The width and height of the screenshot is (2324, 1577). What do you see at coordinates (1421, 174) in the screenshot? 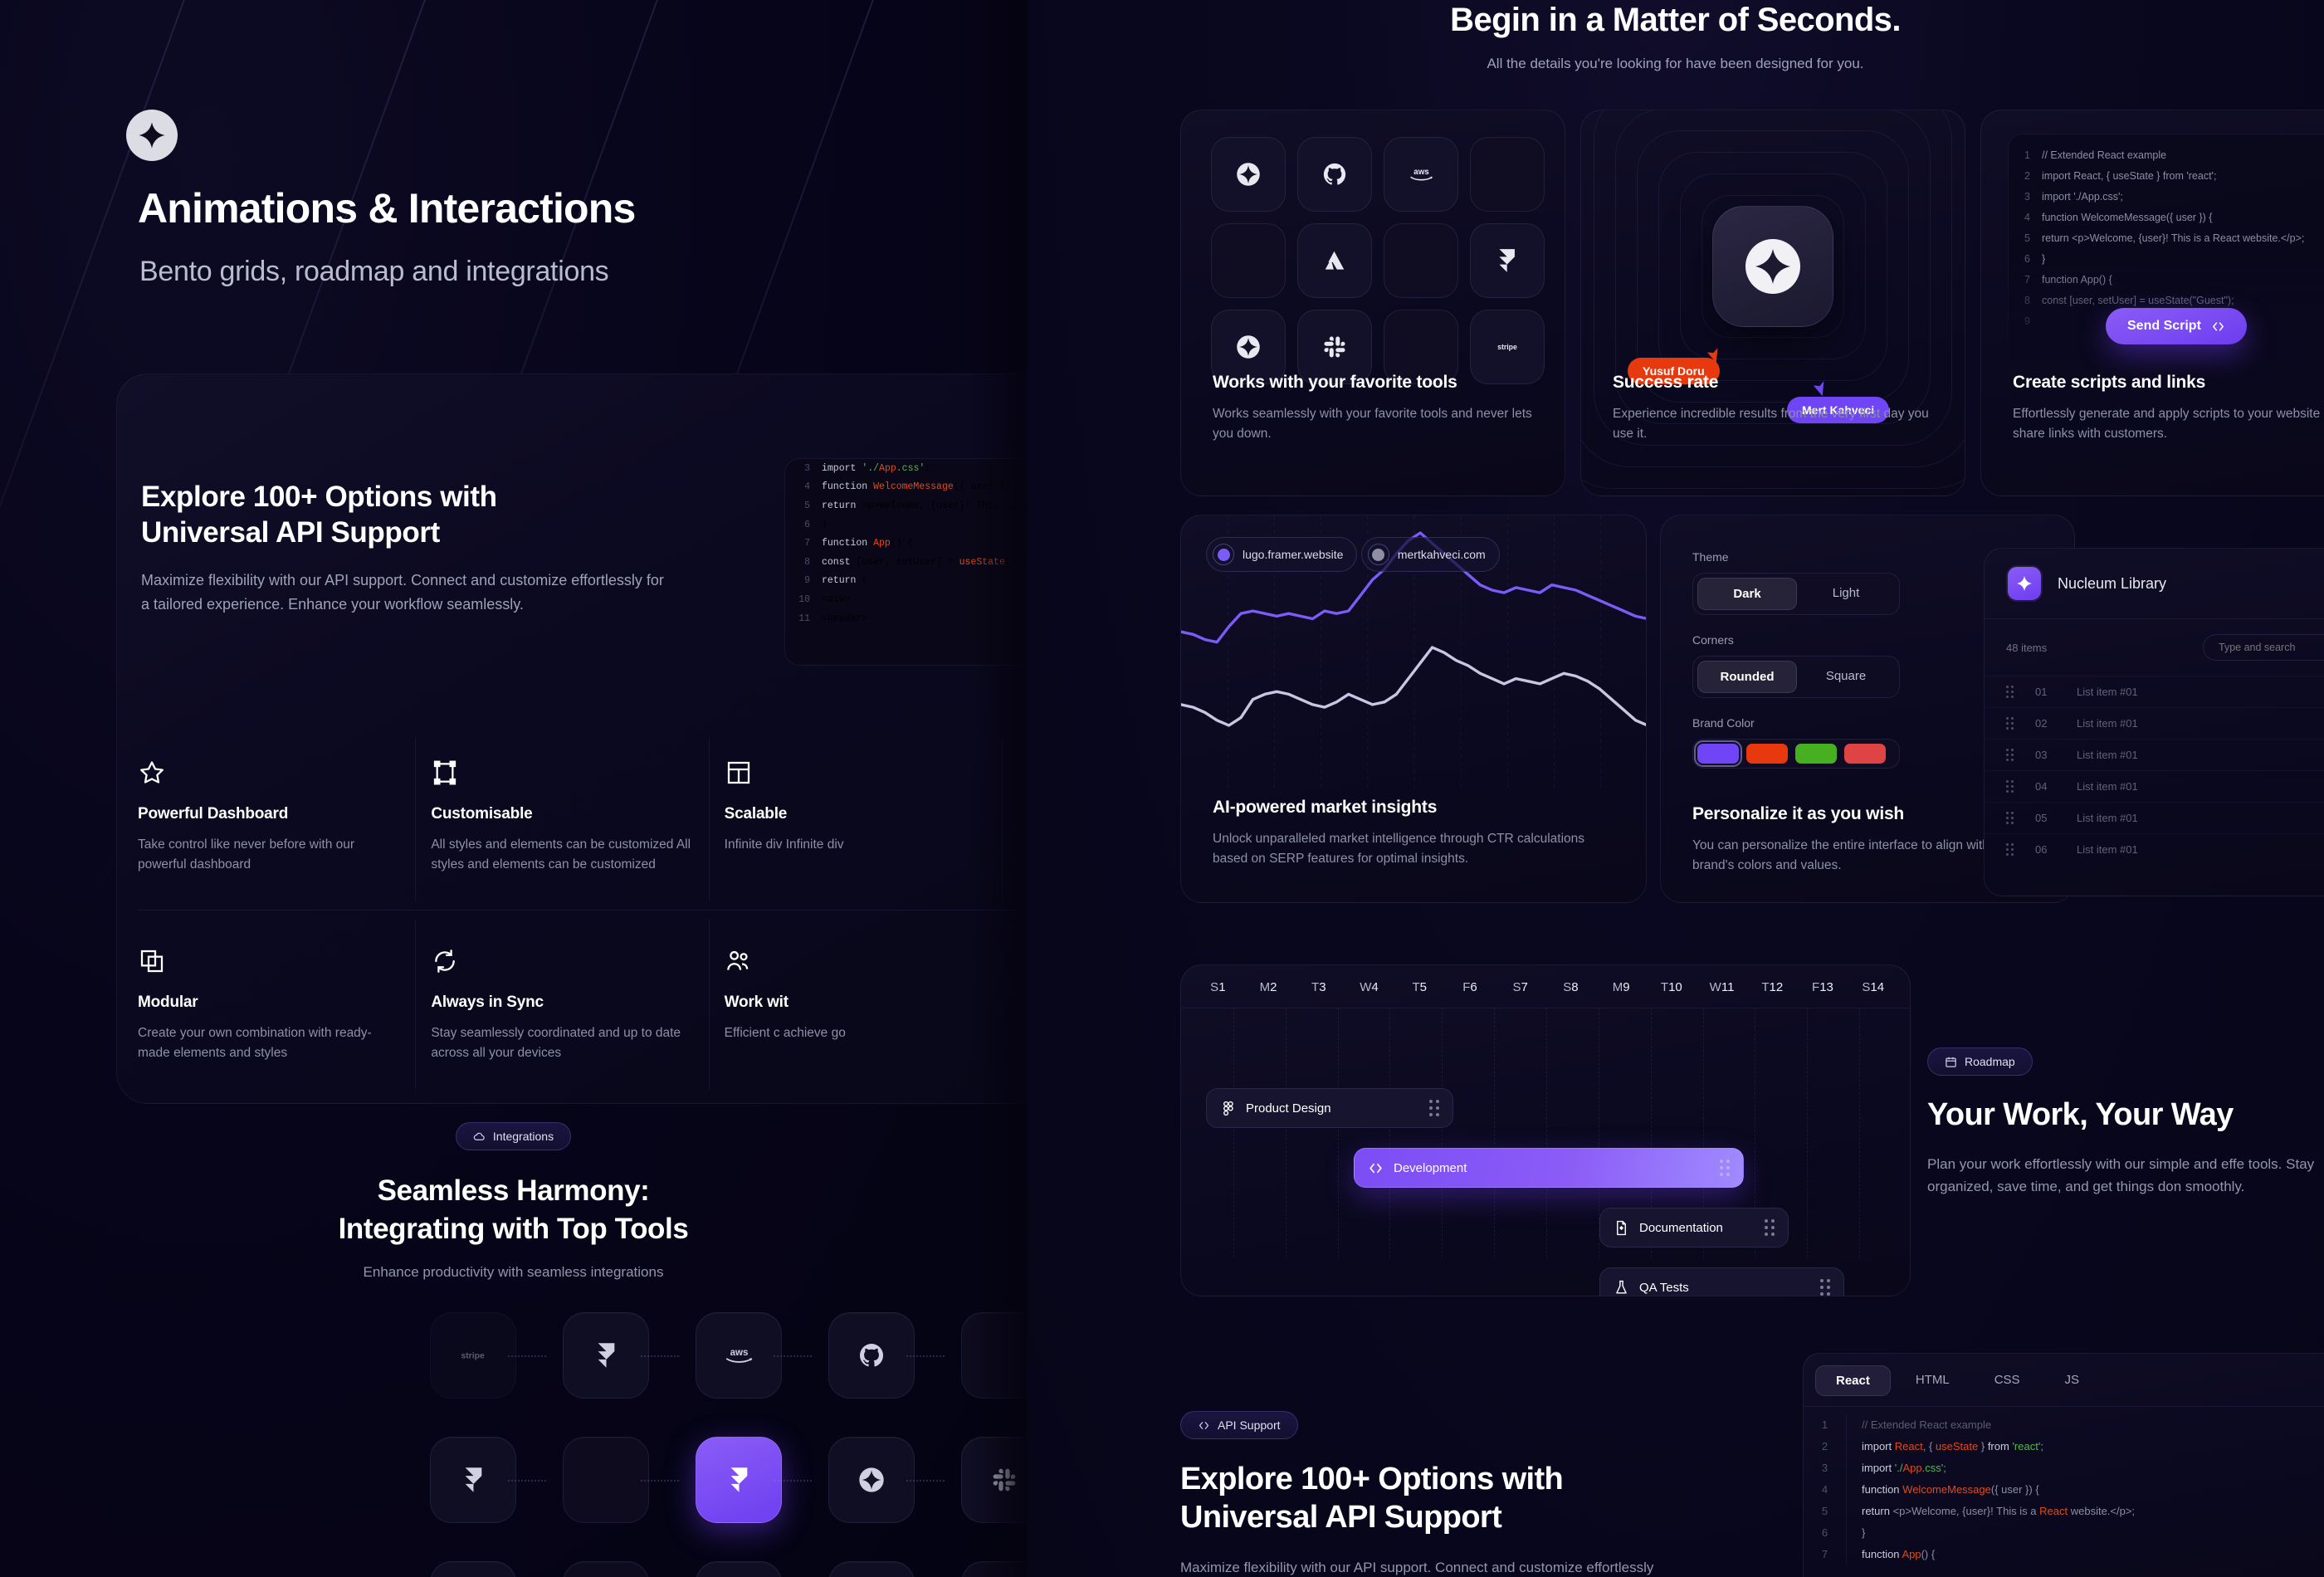
I see `tool-tile-aws: aws` at bounding box center [1421, 174].